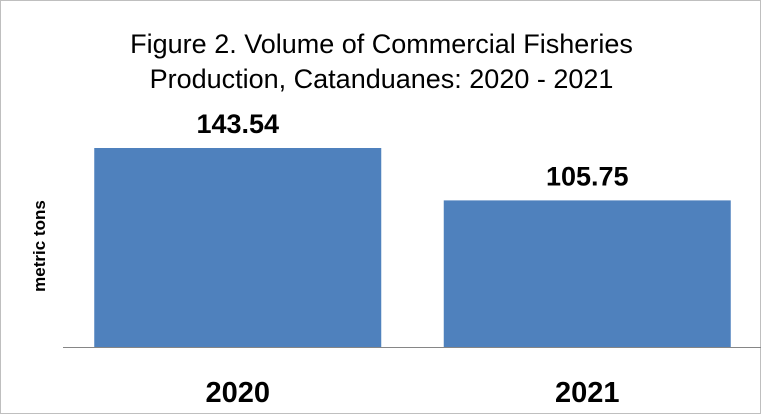 The height and width of the screenshot is (415, 761). What do you see at coordinates (381, 79) in the screenshot?
I see `chart-title-line-2: Production, Catanduanes: 2020 - 2021` at bounding box center [381, 79].